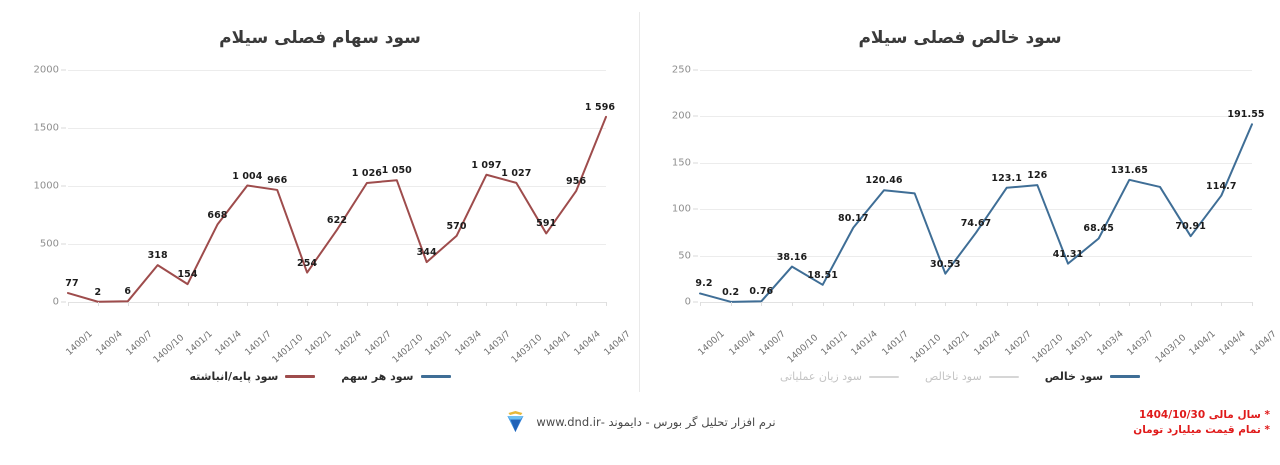  I want to click on y-axis-tick-label: 1500, so click(46, 128).